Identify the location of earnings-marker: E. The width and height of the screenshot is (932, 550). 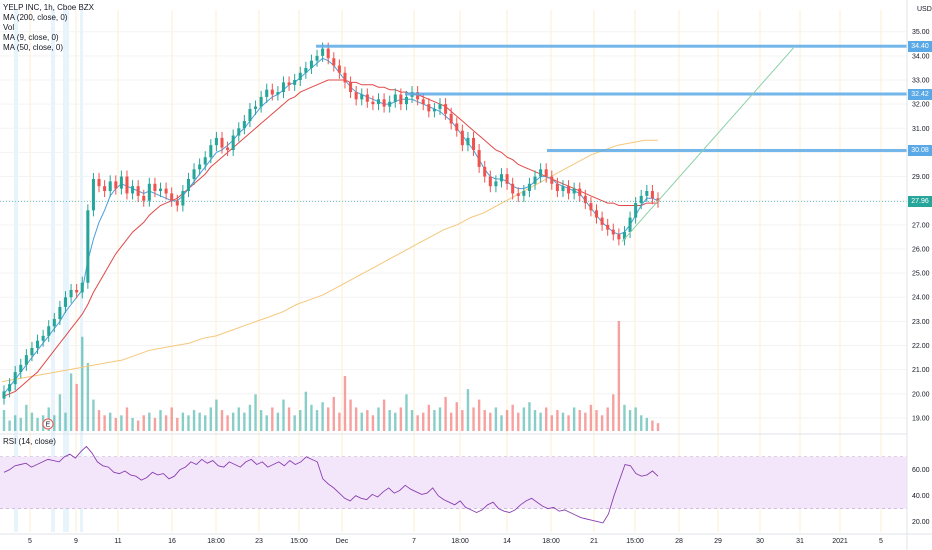
(48, 424).